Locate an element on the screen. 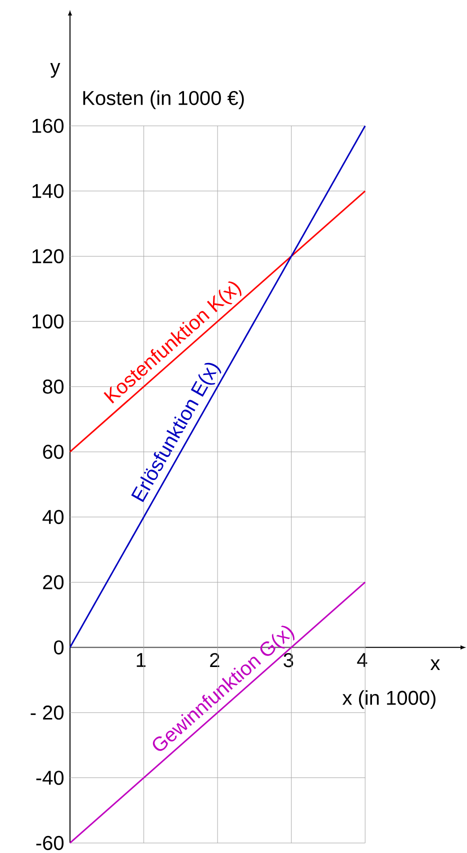 This screenshot has height=853, width=467. y-tick-label: - 20 is located at coordinates (47, 713).